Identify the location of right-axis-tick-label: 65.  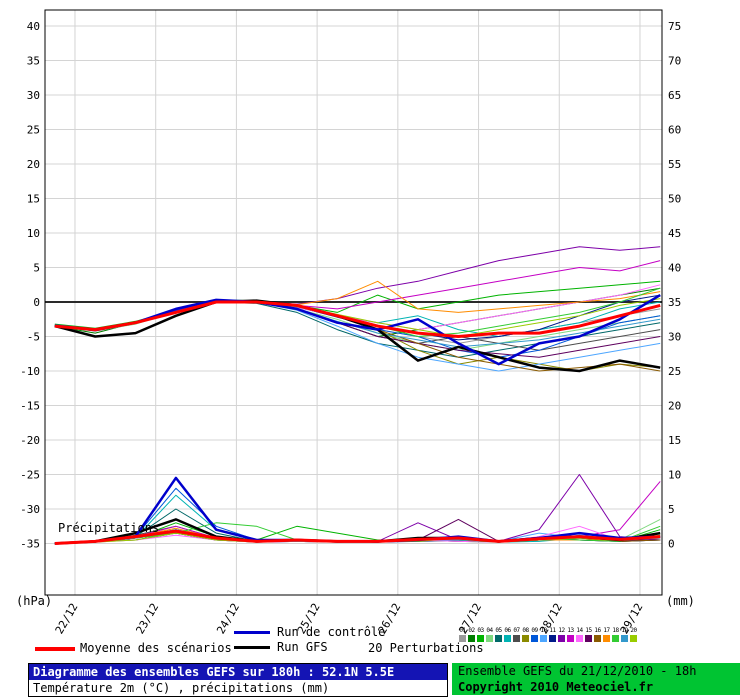
(674, 95).